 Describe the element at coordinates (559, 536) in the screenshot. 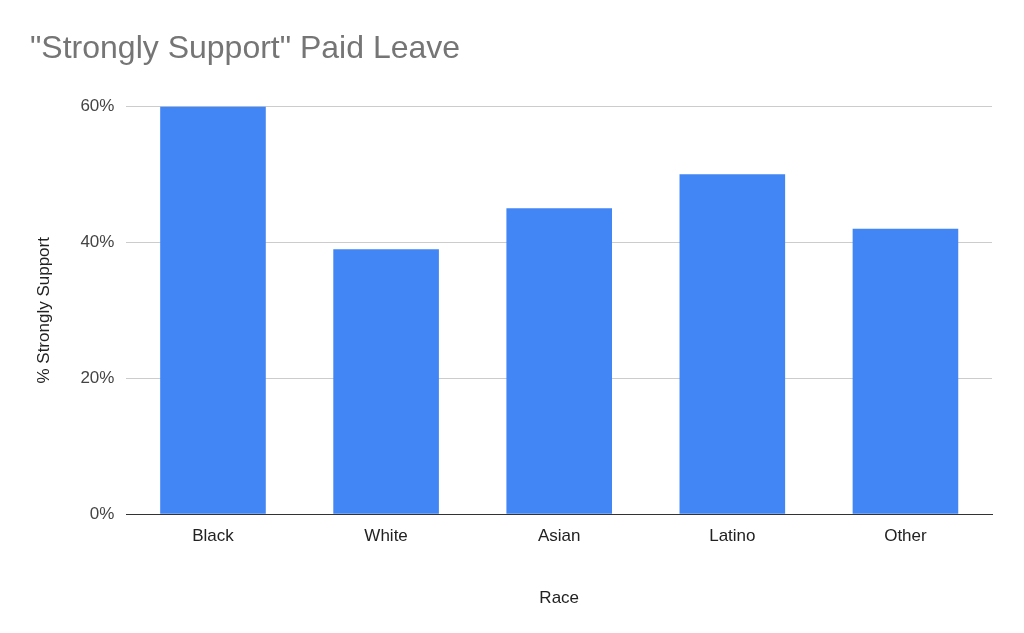

I see `x-tick-label: Asian` at that location.